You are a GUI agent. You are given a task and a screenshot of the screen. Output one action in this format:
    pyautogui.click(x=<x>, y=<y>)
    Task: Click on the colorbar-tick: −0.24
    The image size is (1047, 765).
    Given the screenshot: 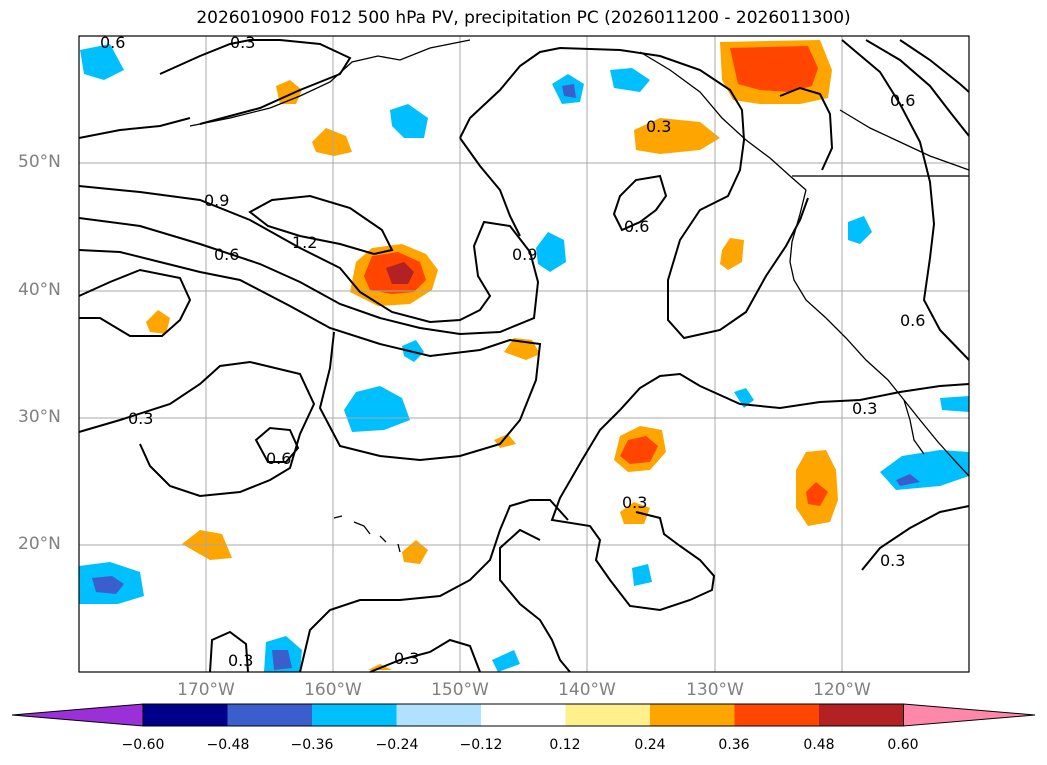 What is the action you would take?
    pyautogui.click(x=397, y=745)
    